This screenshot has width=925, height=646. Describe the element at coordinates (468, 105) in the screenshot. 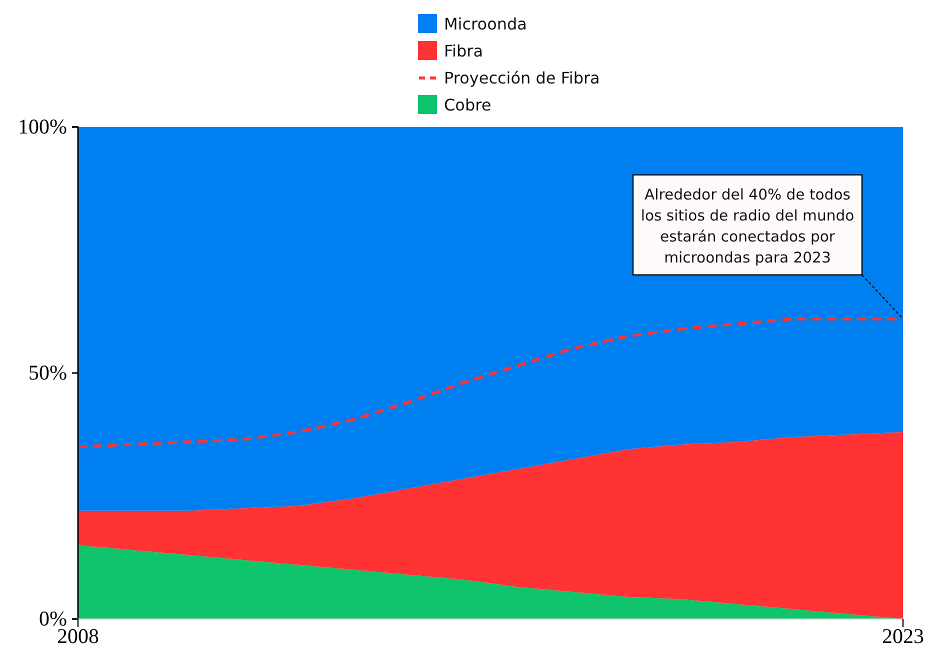

I see `legend-label: Cobre` at that location.